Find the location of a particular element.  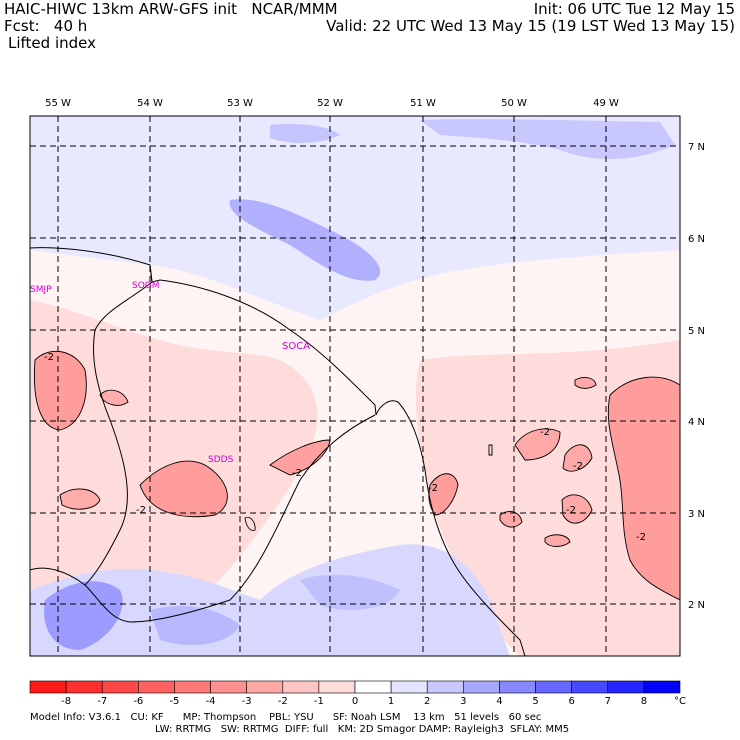

lon-label: 50 W is located at coordinates (514, 103).